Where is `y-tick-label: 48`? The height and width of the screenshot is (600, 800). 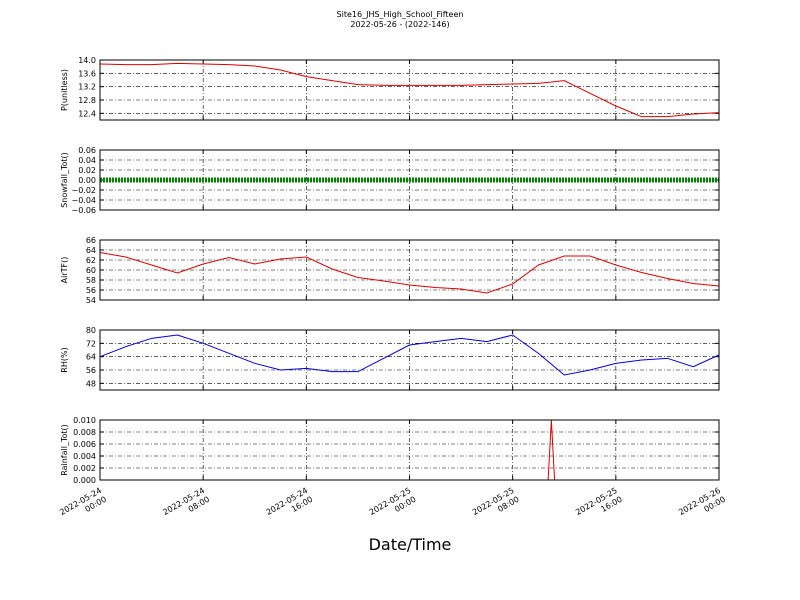
y-tick-label: 48 is located at coordinates (91, 383).